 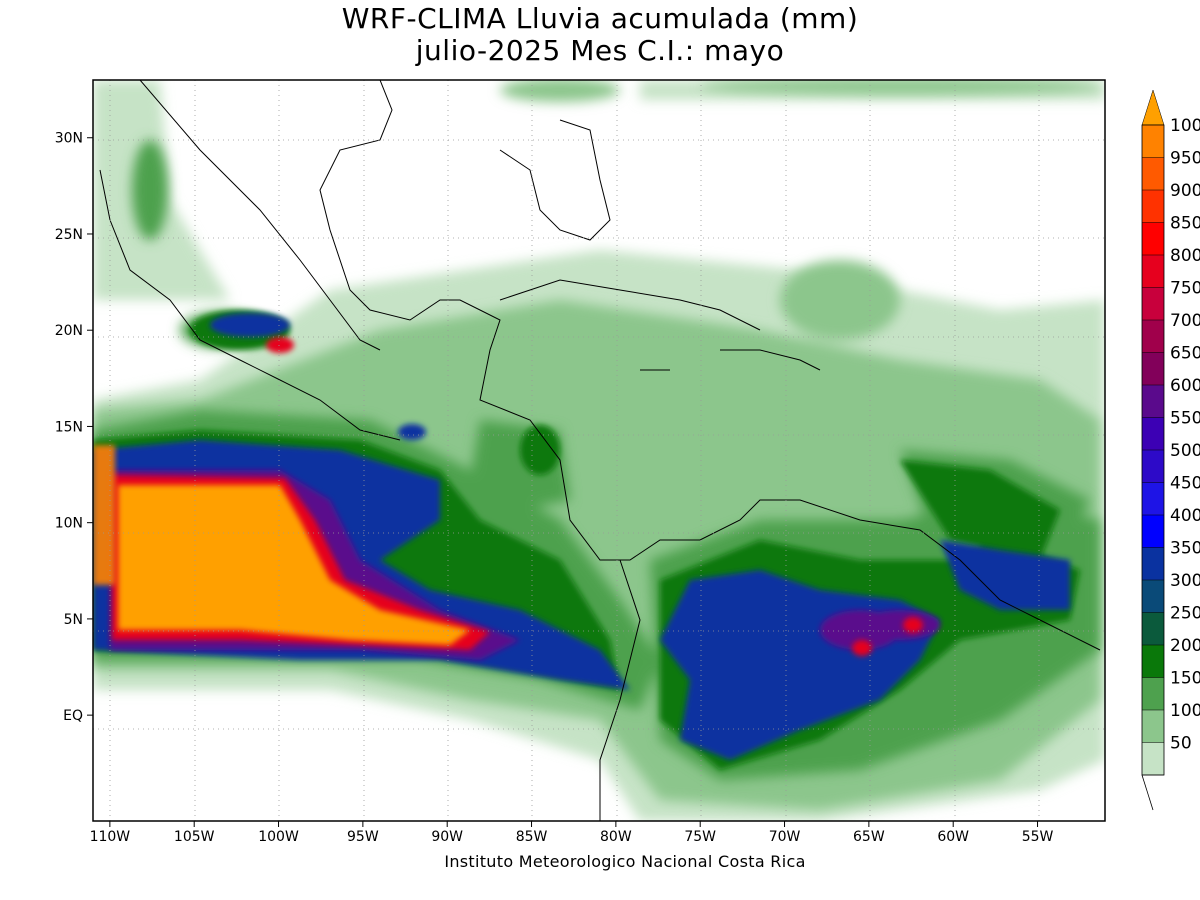 What do you see at coordinates (1185, 549) in the screenshot?
I see `colorbar-label: 350` at bounding box center [1185, 549].